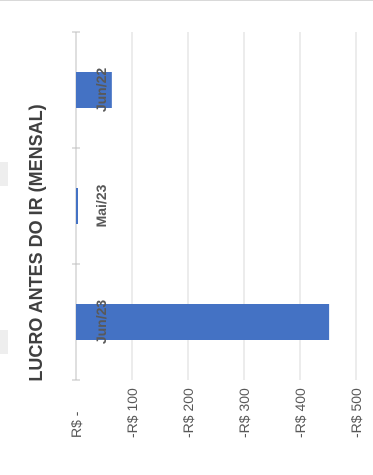 The height and width of the screenshot is (475, 373). What do you see at coordinates (101, 322) in the screenshot?
I see `category-label: Jun/23` at bounding box center [101, 322].